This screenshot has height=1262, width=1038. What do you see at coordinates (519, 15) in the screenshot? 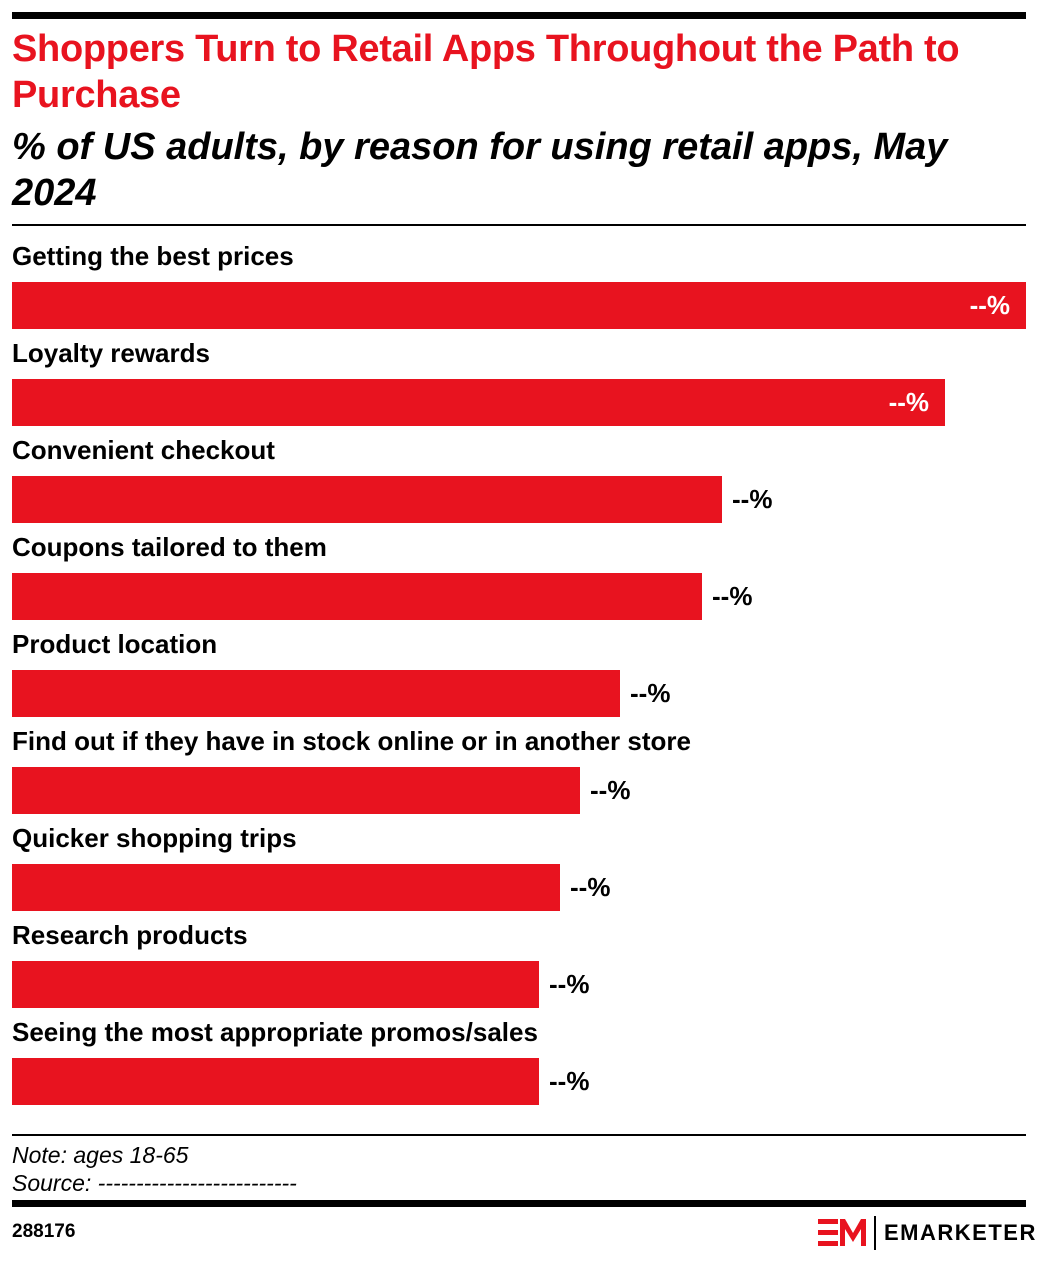
I see `top-rule` at bounding box center [519, 15].